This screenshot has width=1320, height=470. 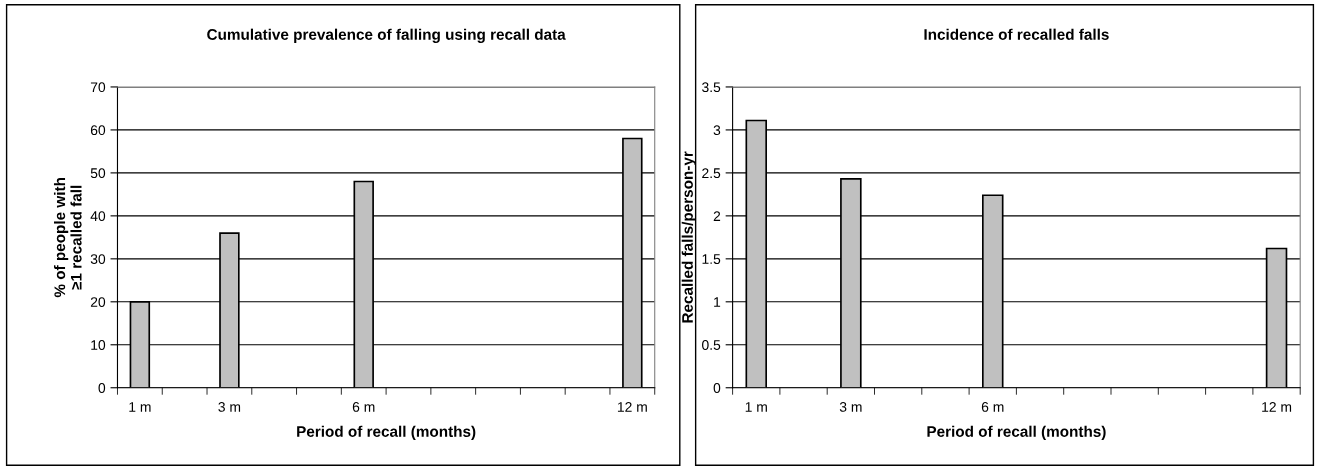 I want to click on y-tick-label: 70, so click(x=98, y=87).